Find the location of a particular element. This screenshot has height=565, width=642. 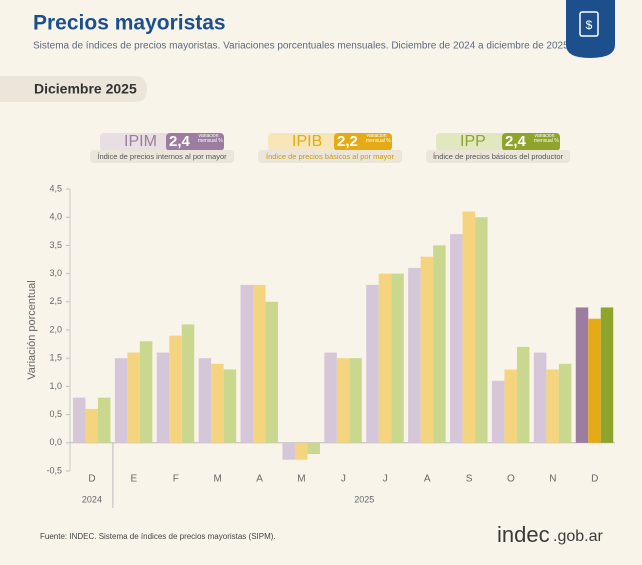

legend-description: Índice de precios internos al por mayor is located at coordinates (162, 156).